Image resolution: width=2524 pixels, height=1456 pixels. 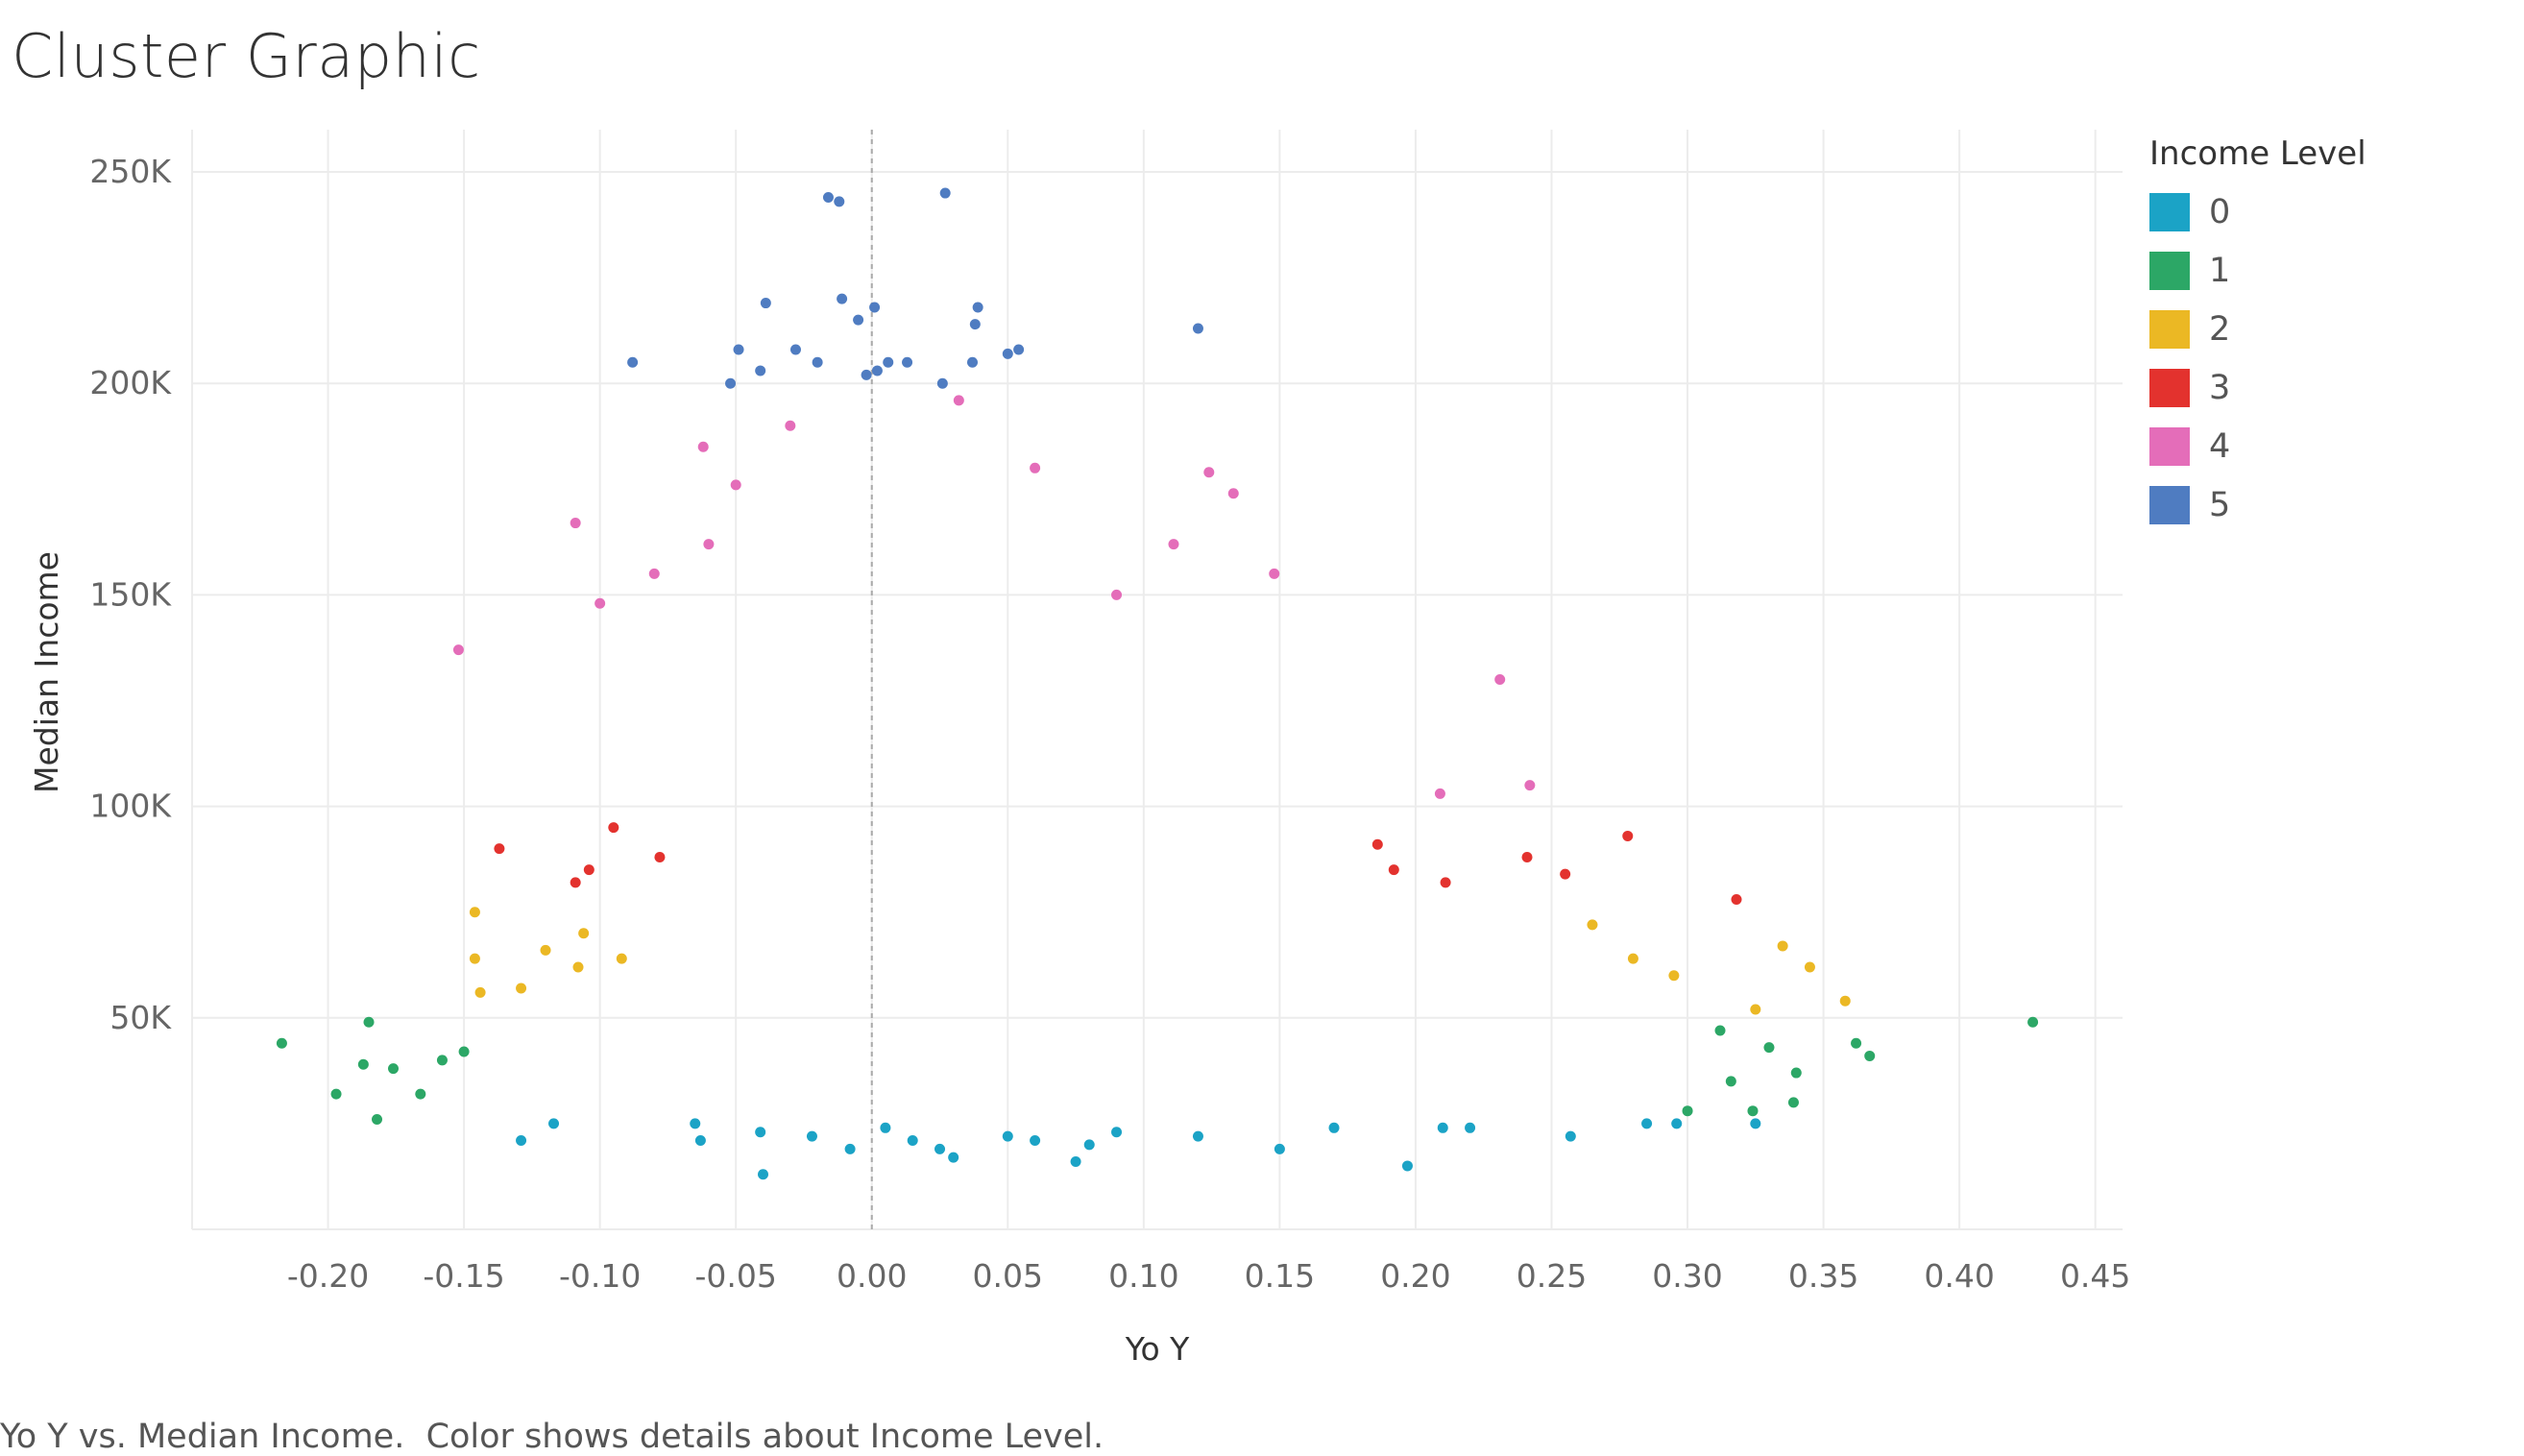 I want to click on legend-item: 5, so click(x=2257, y=504).